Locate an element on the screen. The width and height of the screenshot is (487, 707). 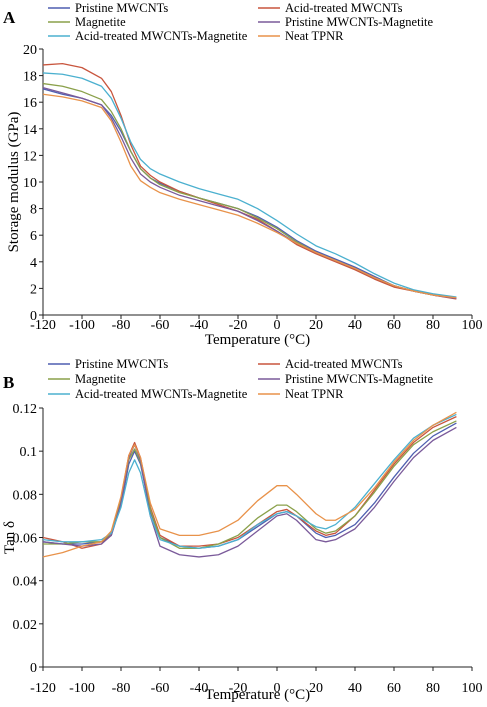
y-tick-label: 8 is located at coordinates (33, 210).